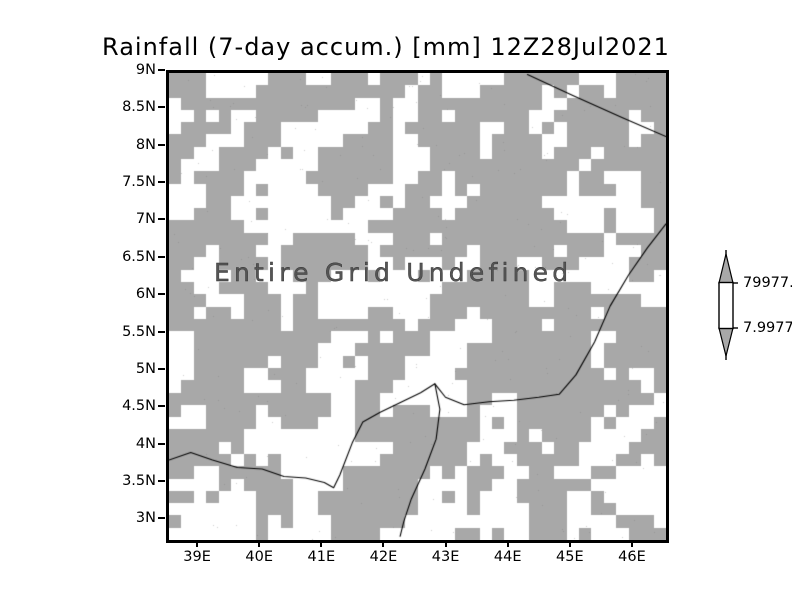 This screenshot has height=612, width=792. Describe the element at coordinates (139, 406) in the screenshot. I see `y-tick-label: 4.5N` at that location.